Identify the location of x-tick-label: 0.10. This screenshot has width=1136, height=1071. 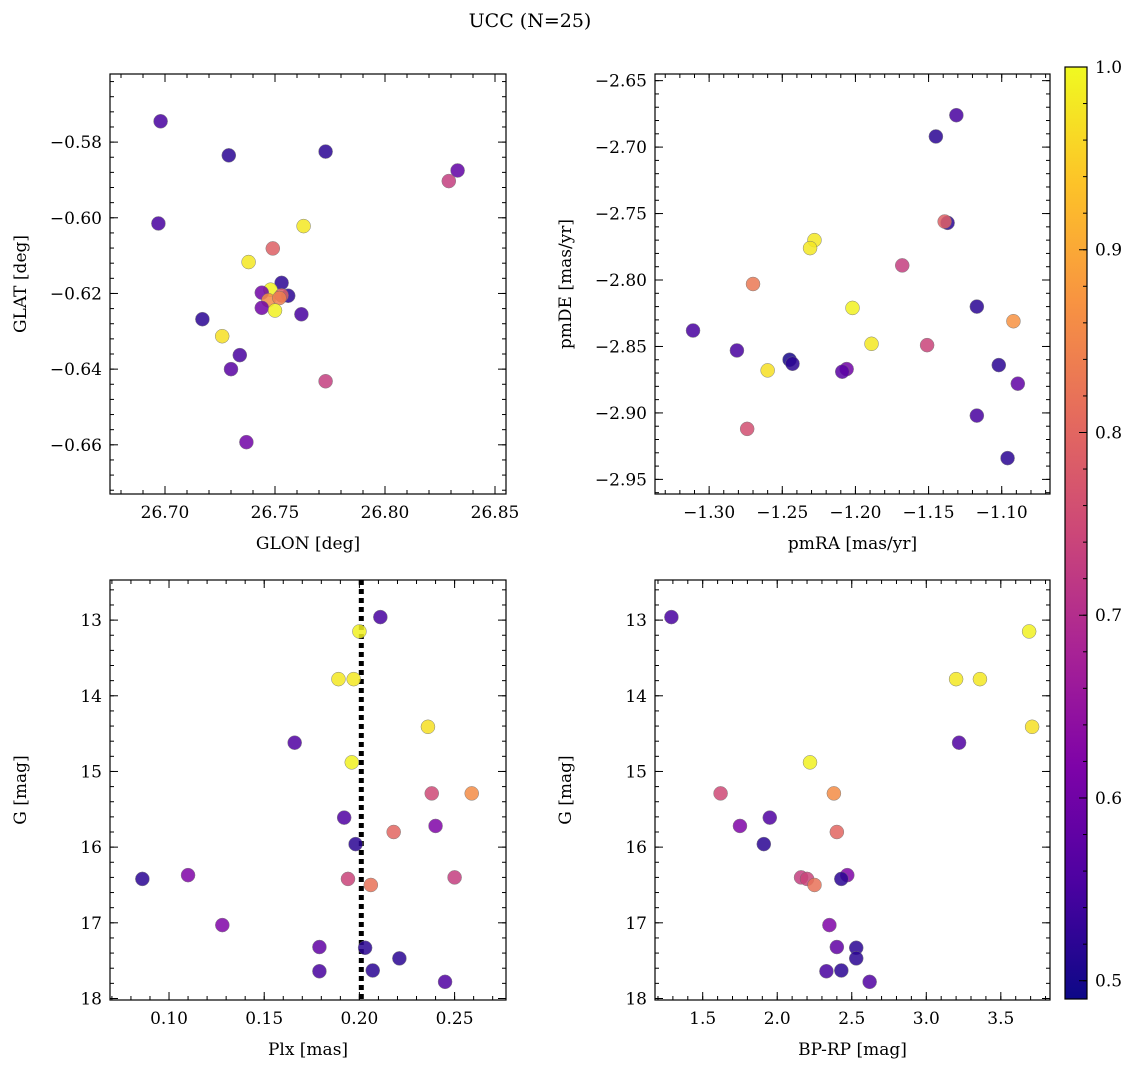
(169, 1019).